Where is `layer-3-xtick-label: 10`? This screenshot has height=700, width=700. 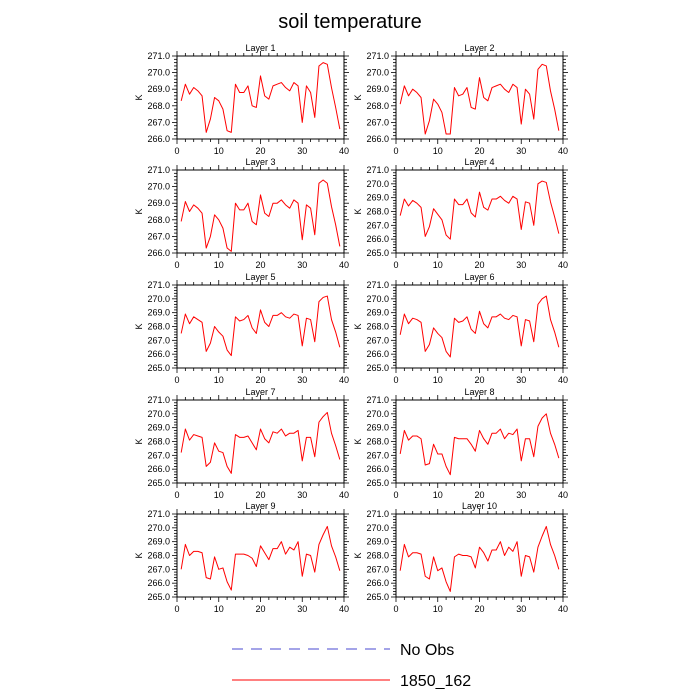
layer-3-xtick-label: 10 is located at coordinates (219, 265).